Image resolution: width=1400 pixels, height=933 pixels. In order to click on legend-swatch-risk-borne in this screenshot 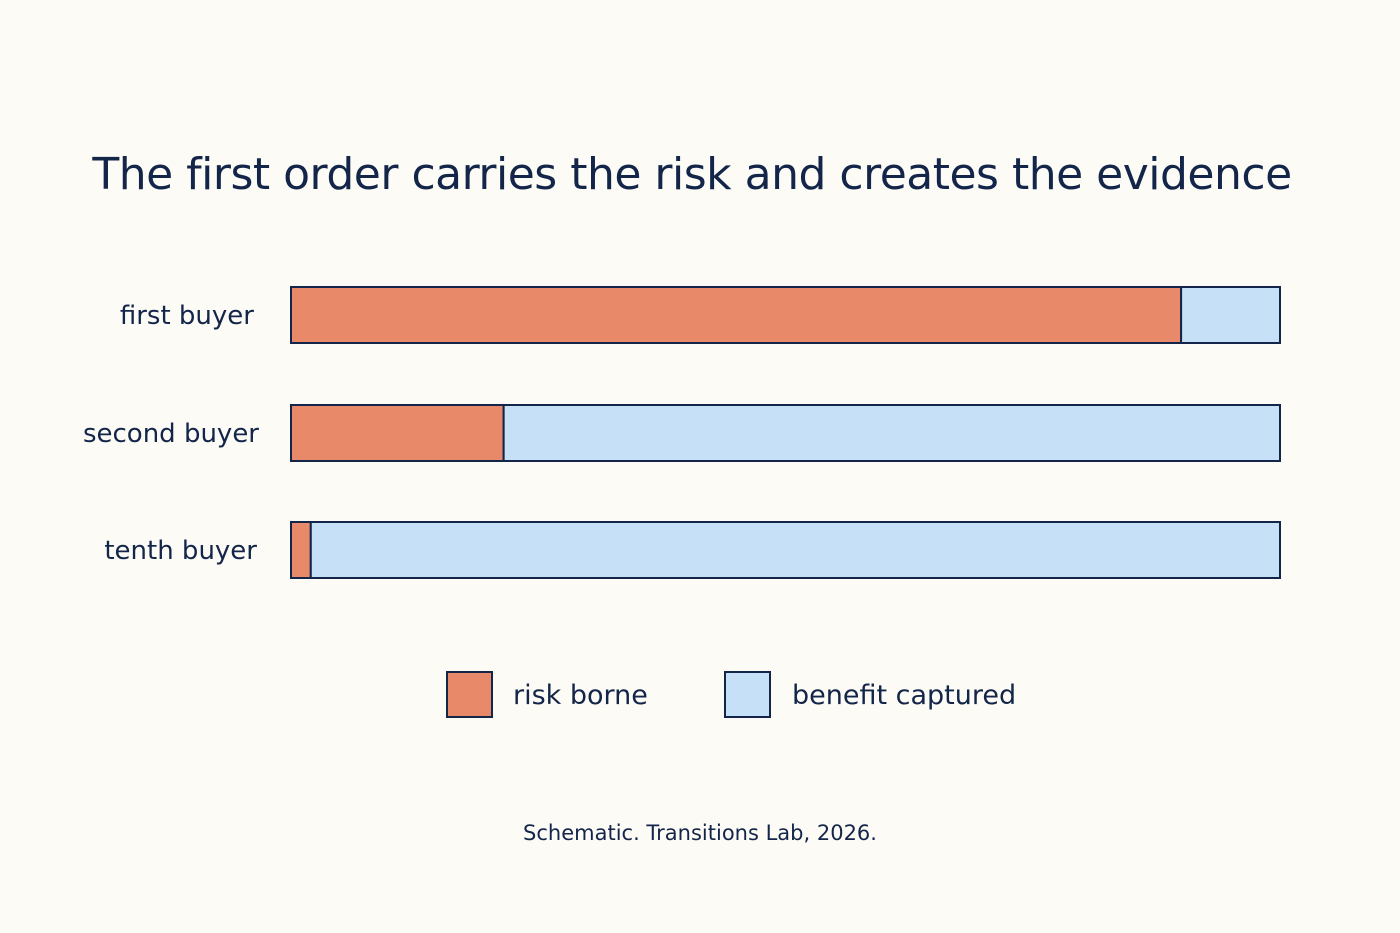, I will do `click(469, 694)`.